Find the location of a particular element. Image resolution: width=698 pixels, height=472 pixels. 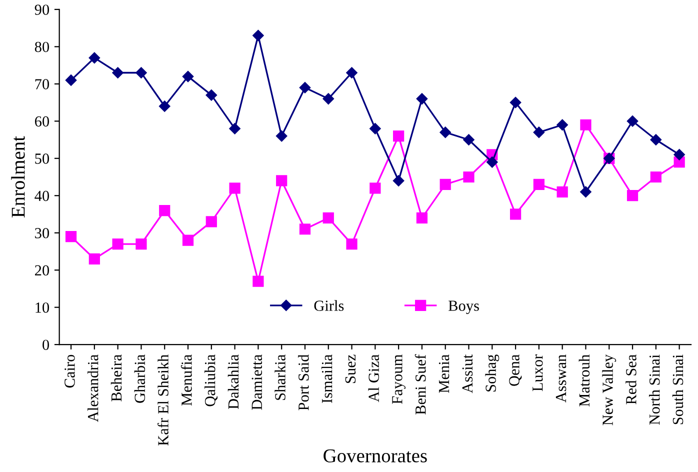

x-tick-label: Qaliubia is located at coordinates (211, 380).